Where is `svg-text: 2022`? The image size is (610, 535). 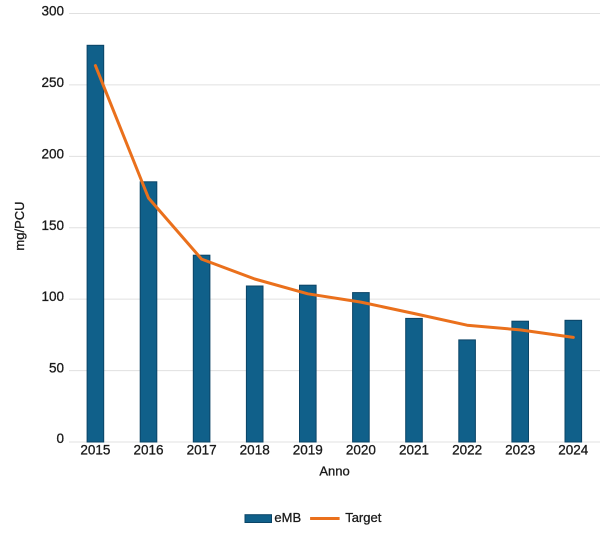 svg-text: 2022 is located at coordinates (467, 450).